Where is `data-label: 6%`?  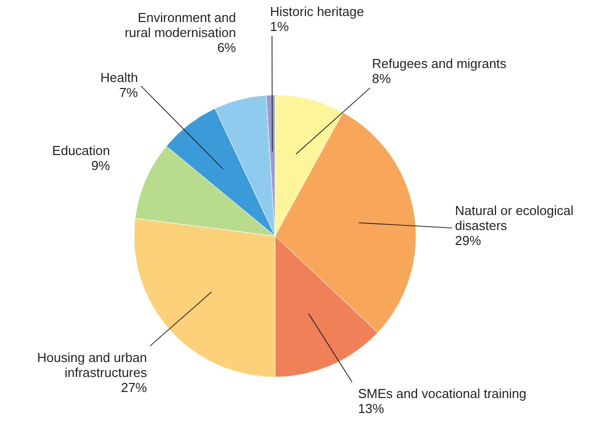 data-label: 6% is located at coordinates (226, 47).